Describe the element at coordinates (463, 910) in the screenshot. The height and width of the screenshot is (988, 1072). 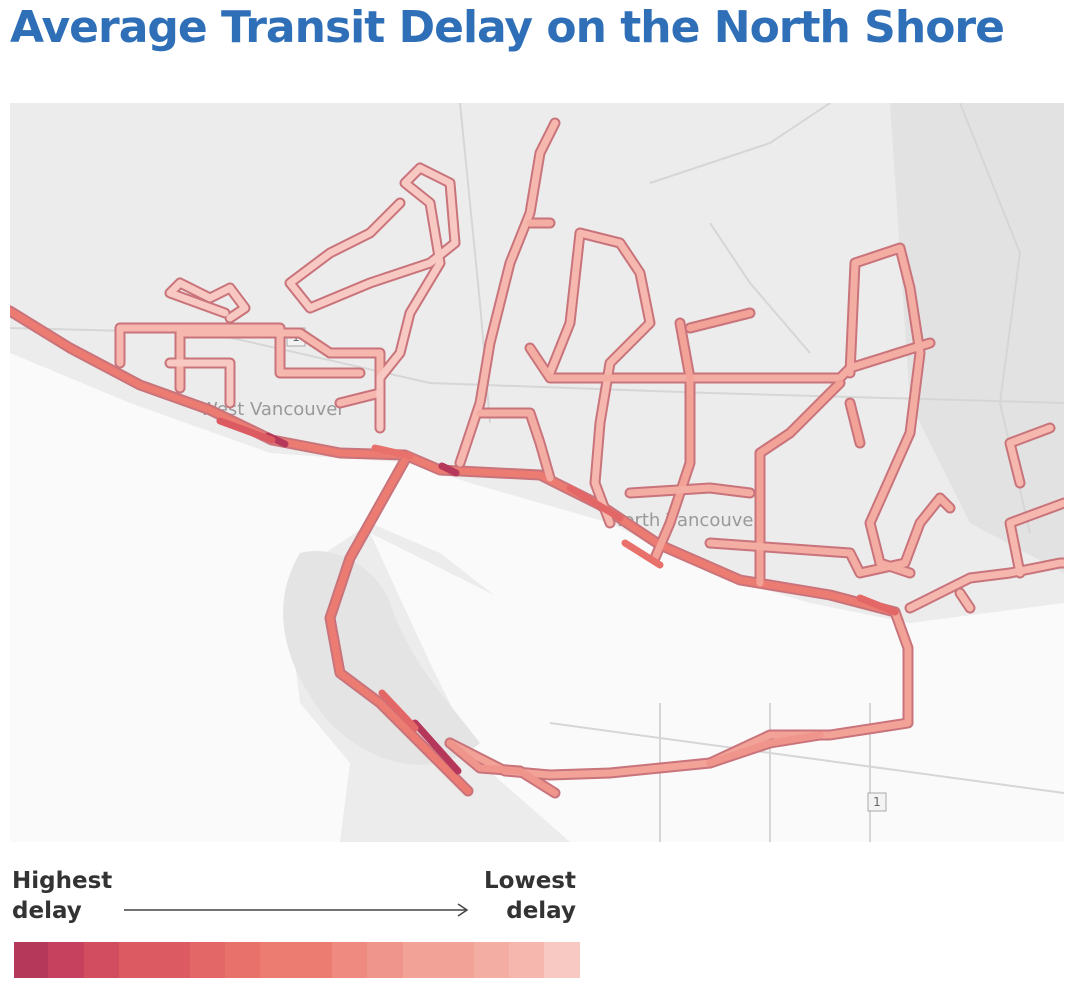
I see `arrow-head` at that location.